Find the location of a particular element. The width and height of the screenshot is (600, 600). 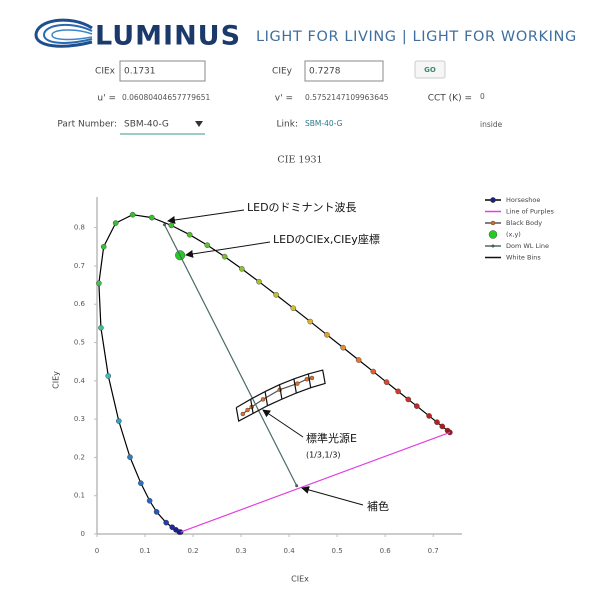

ciey-label: CIEy is located at coordinates (282, 72).